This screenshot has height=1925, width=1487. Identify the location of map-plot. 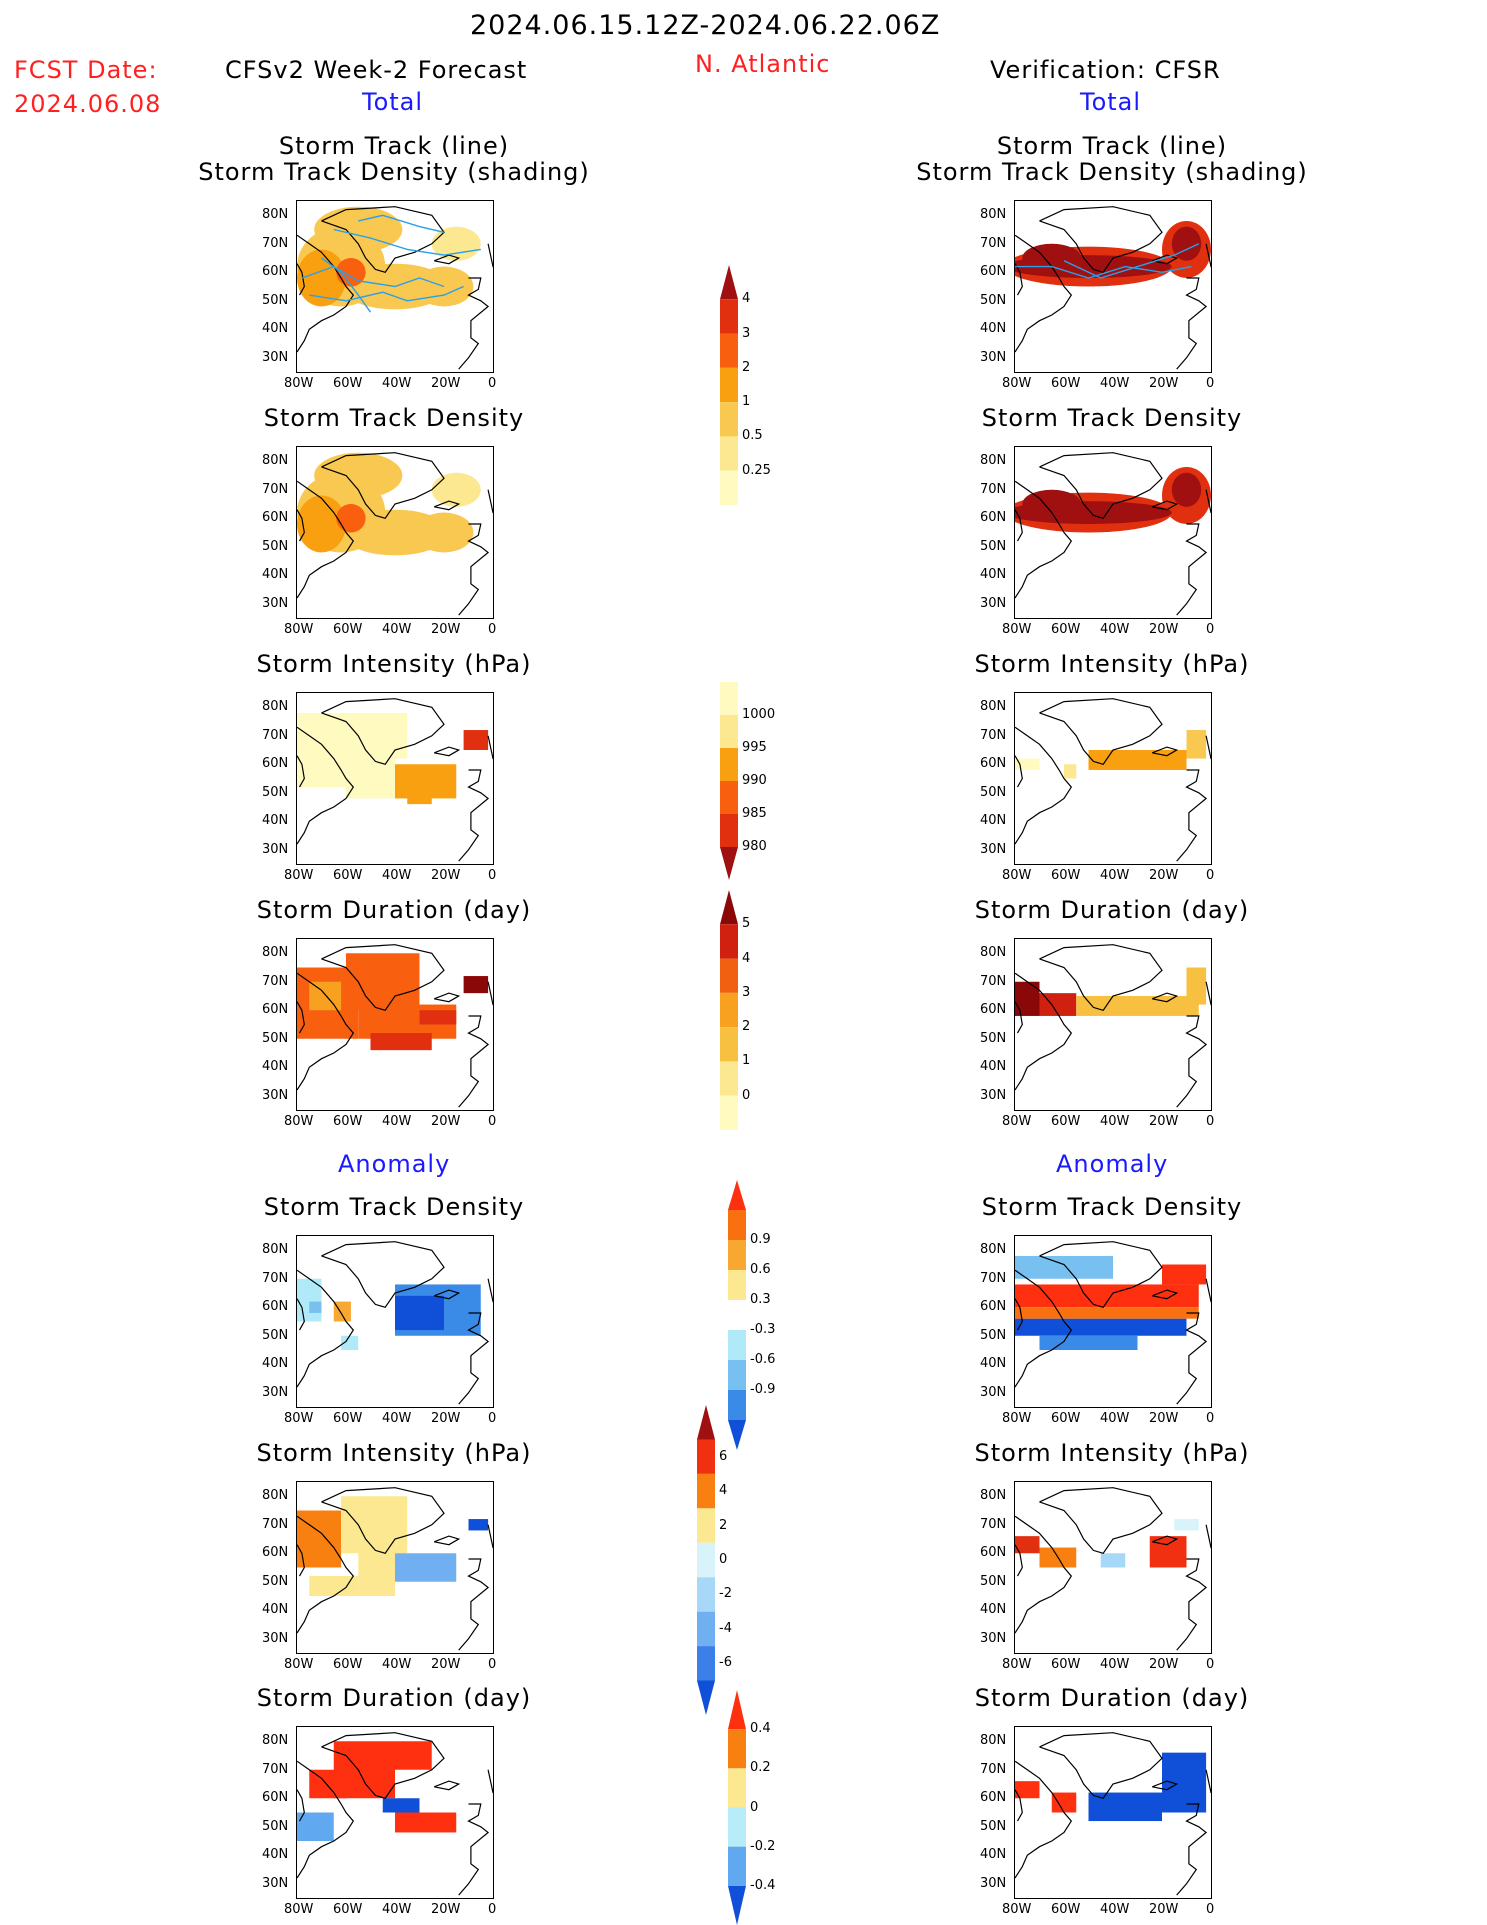
(395, 1323).